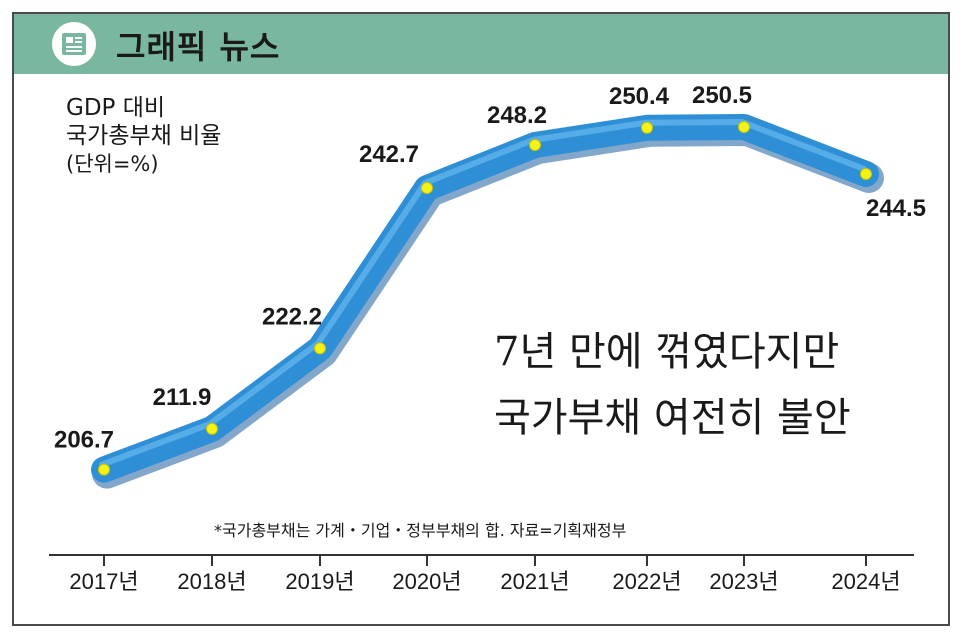  What do you see at coordinates (112, 164) in the screenshot?
I see `unit-label: (단위=%)` at bounding box center [112, 164].